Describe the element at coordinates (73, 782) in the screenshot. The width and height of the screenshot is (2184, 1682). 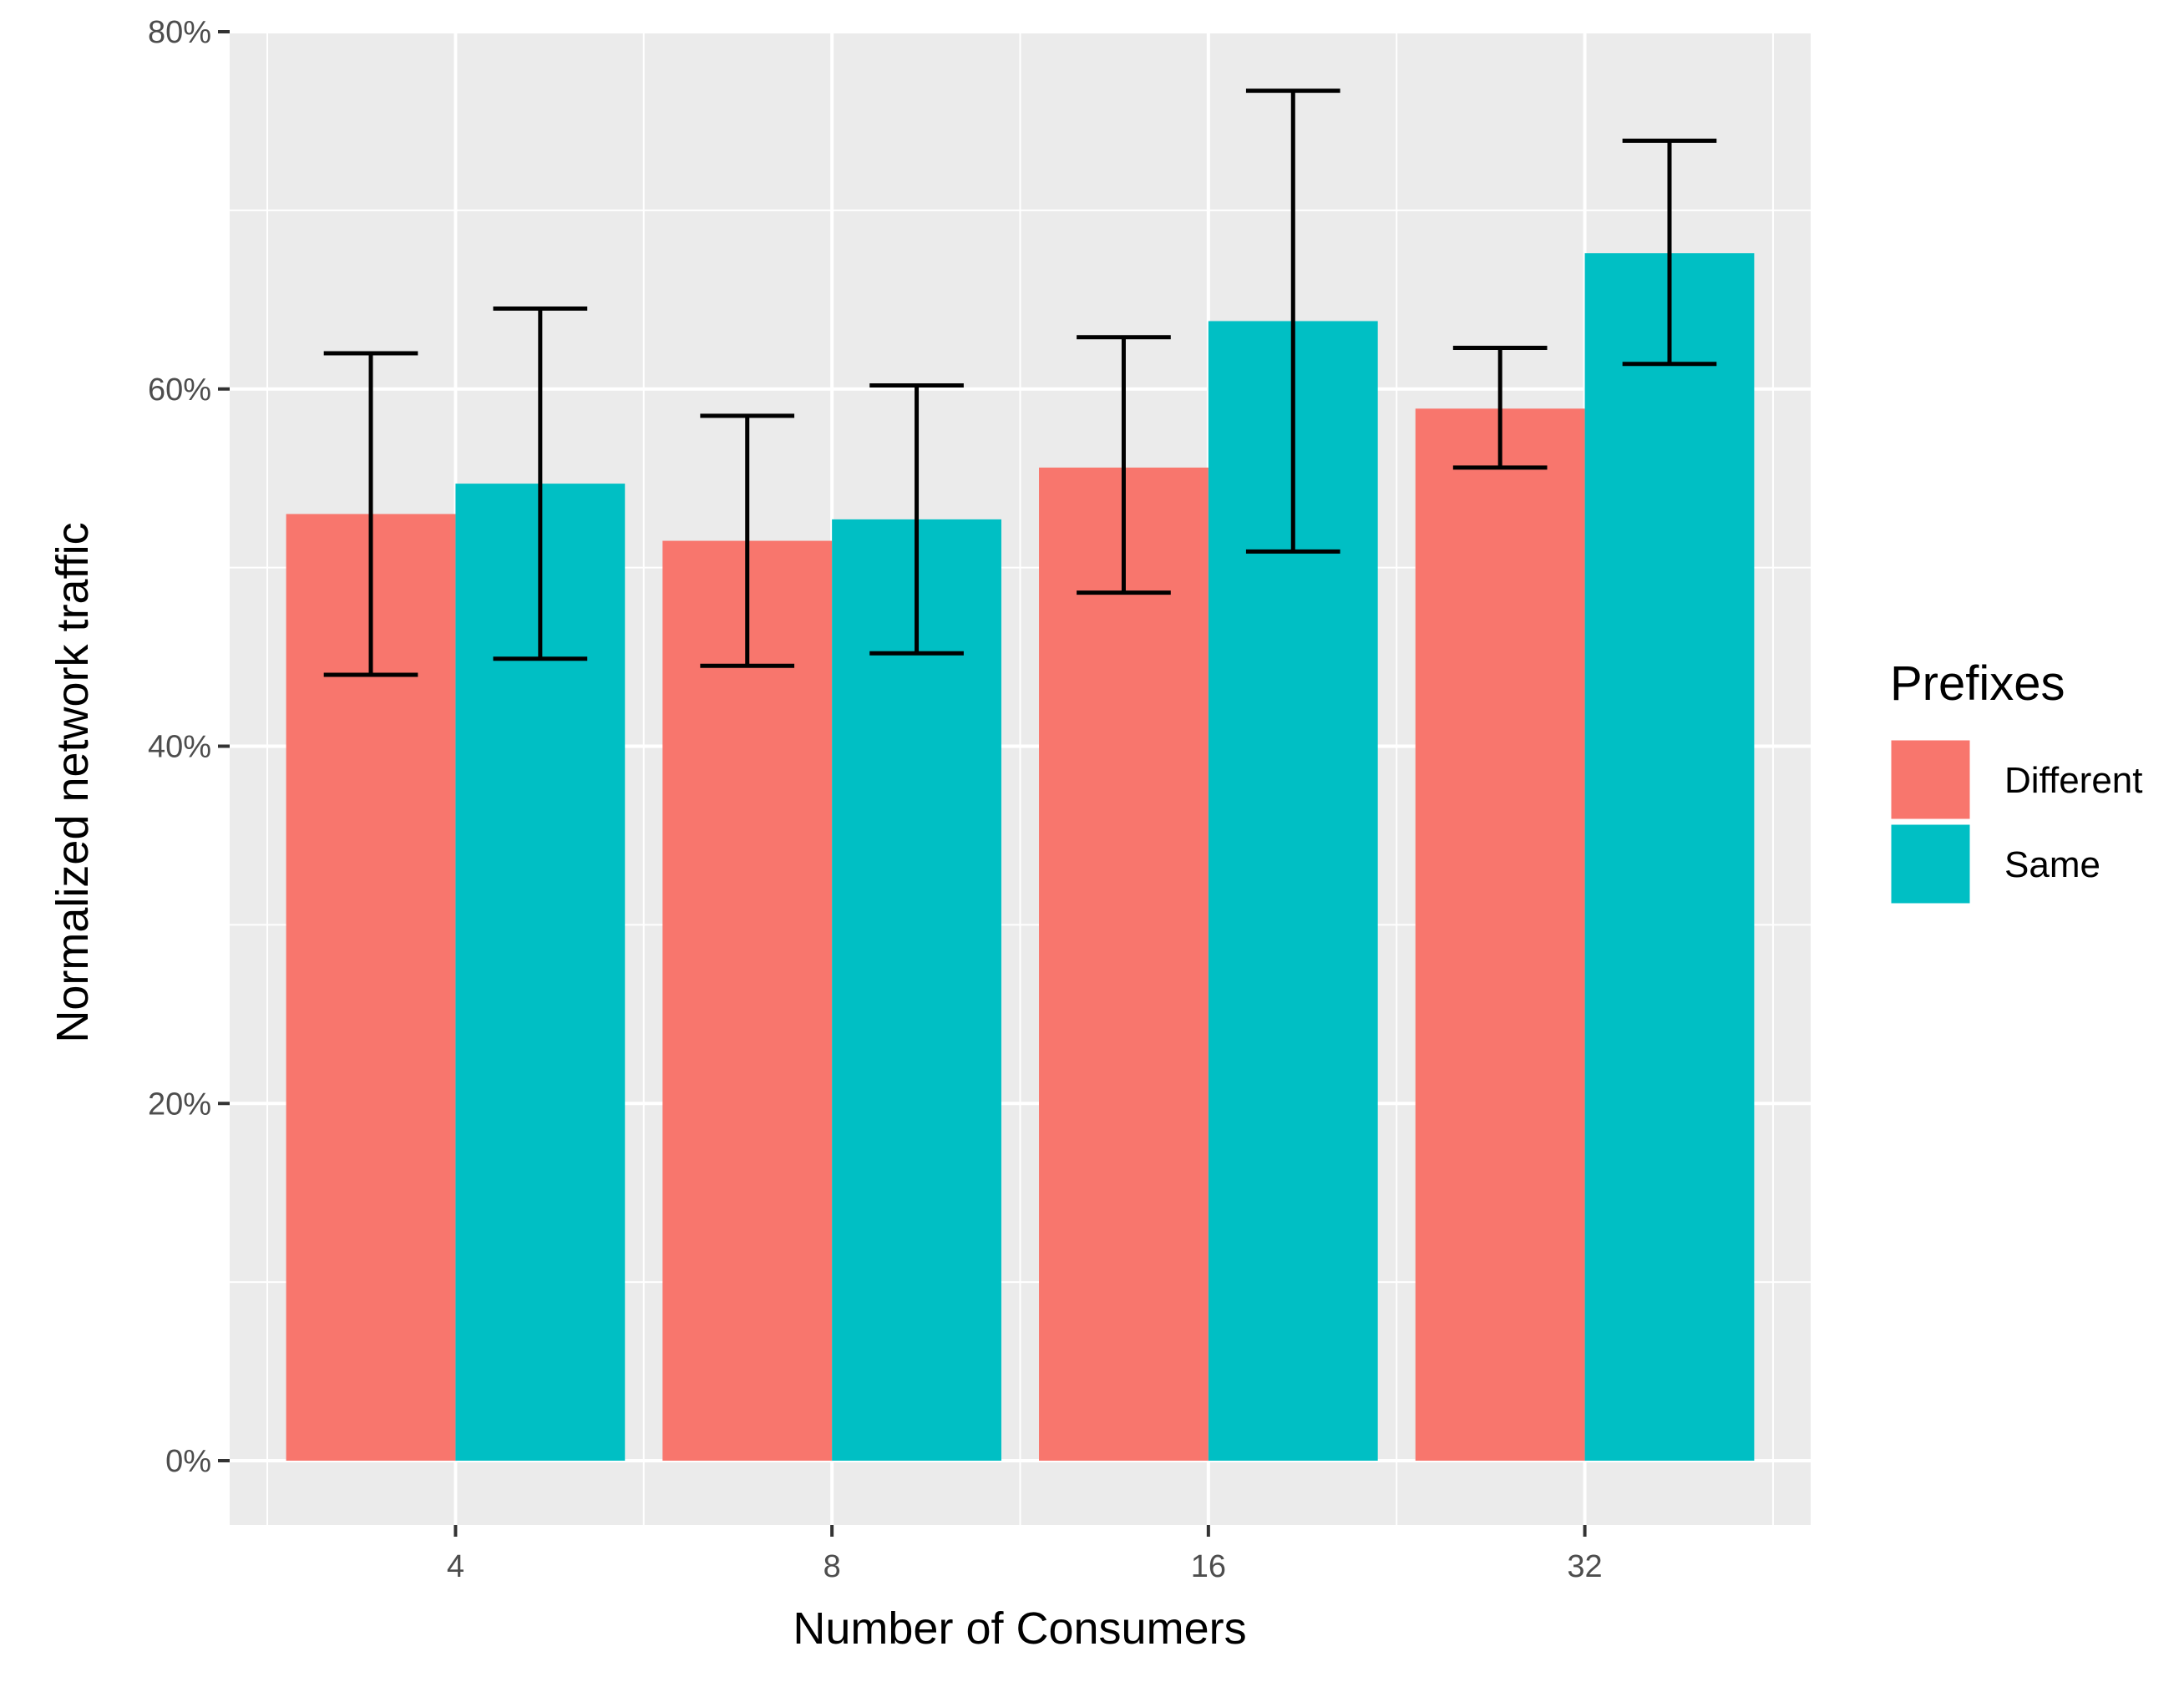
I see `y-axis-title: Normalized network traffic` at that location.